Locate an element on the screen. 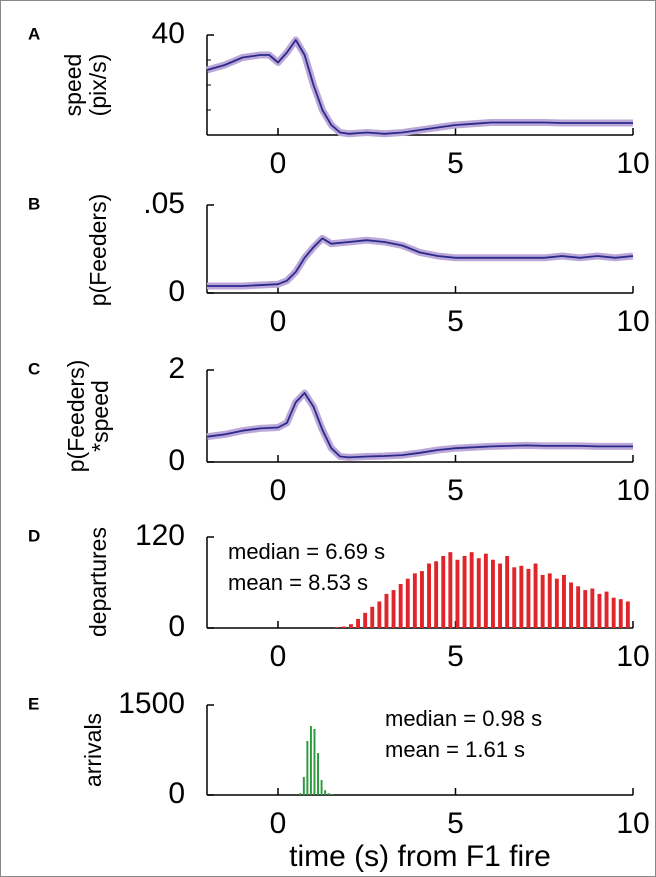  y-tick-label: 40 is located at coordinates (168, 33).